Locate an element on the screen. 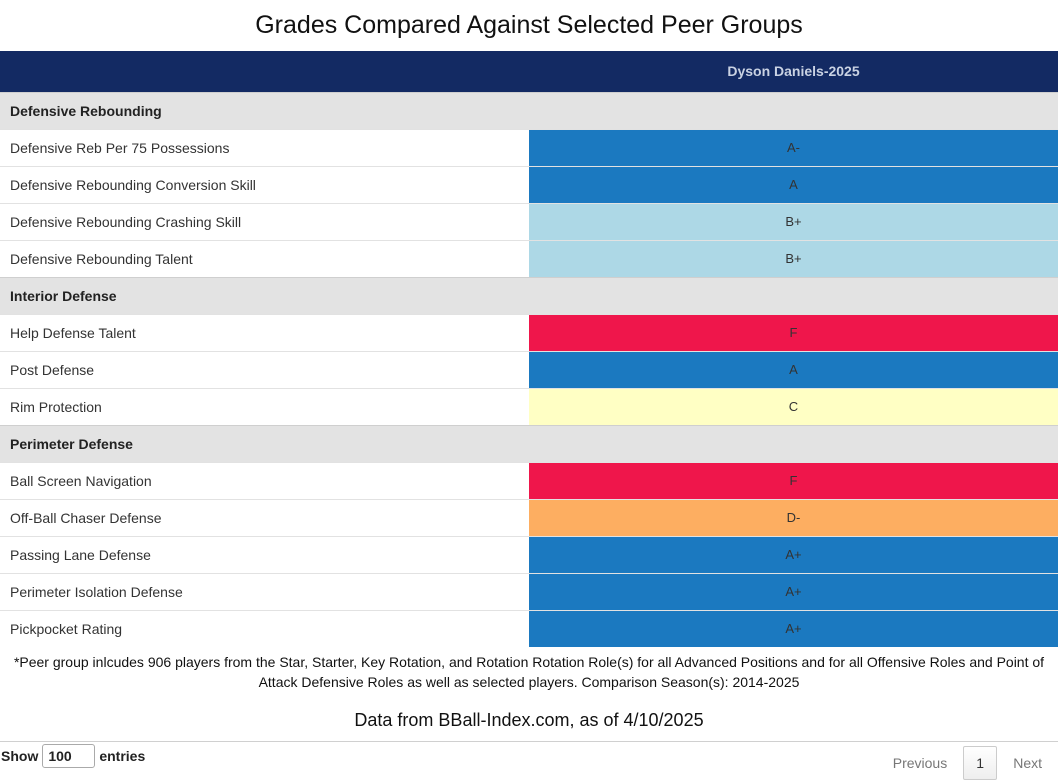 This screenshot has height=782, width=1058. metric-label: Defensive Reb Per 75 Possessions is located at coordinates (264, 147).